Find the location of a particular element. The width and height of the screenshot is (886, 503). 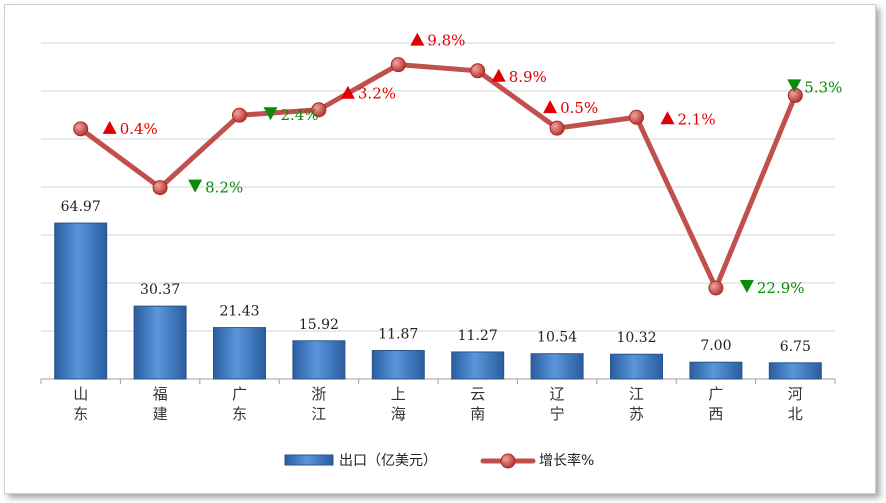

category-label: 浙江 is located at coordinates (318, 404).